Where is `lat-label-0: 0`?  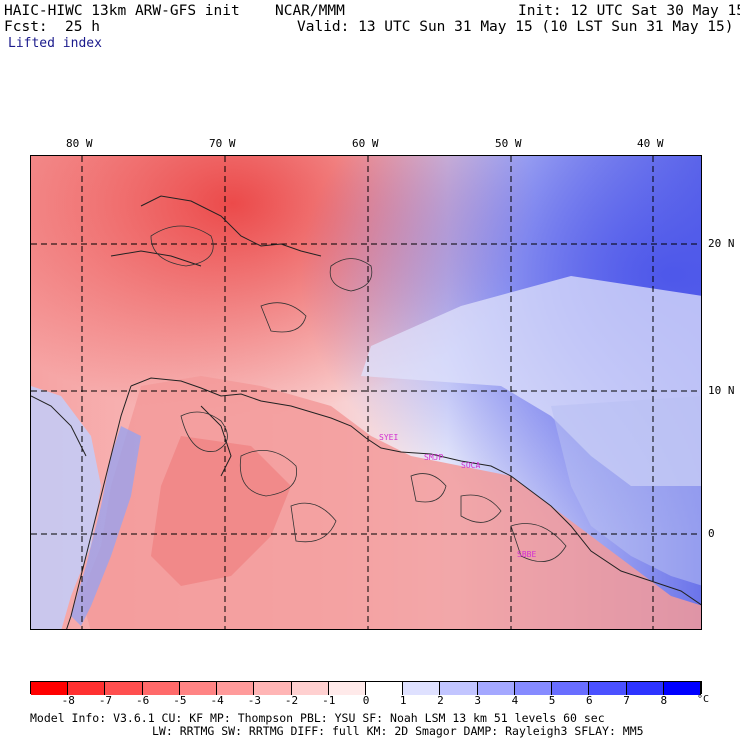 lat-label-0: 0 is located at coordinates (711, 533).